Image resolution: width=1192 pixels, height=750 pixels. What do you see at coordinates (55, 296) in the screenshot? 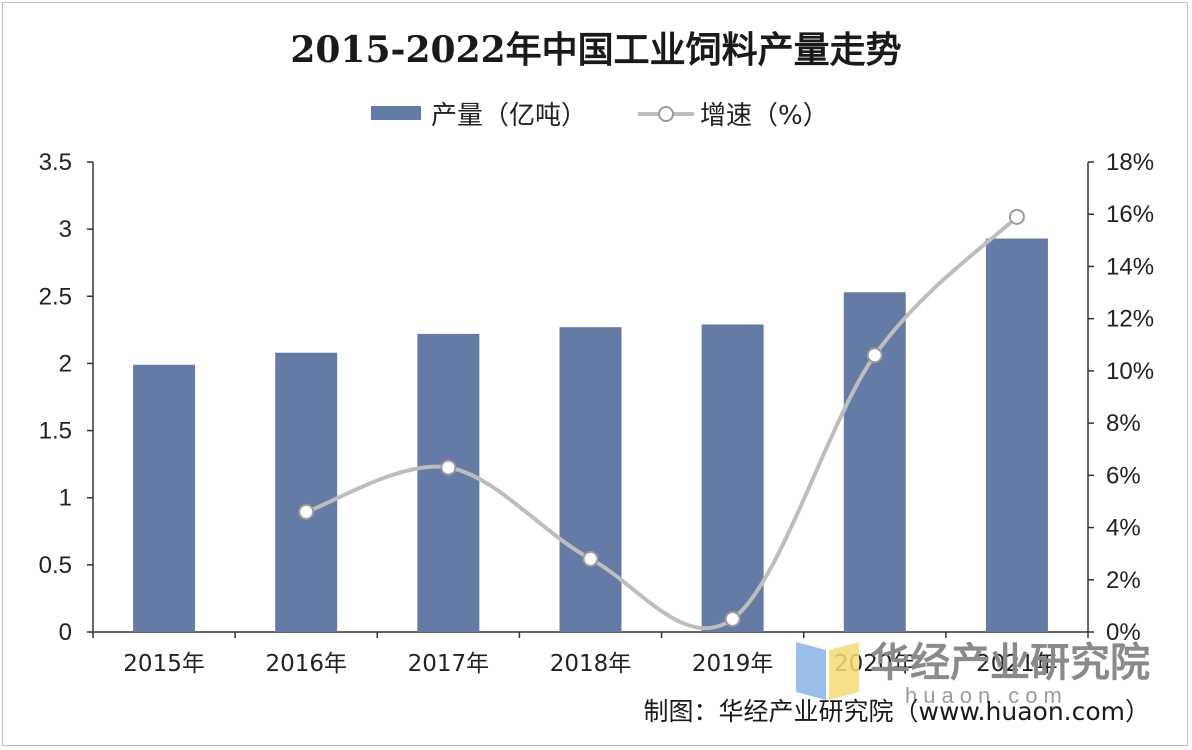
I see `left-tick-label: 2.5` at bounding box center [55, 296].